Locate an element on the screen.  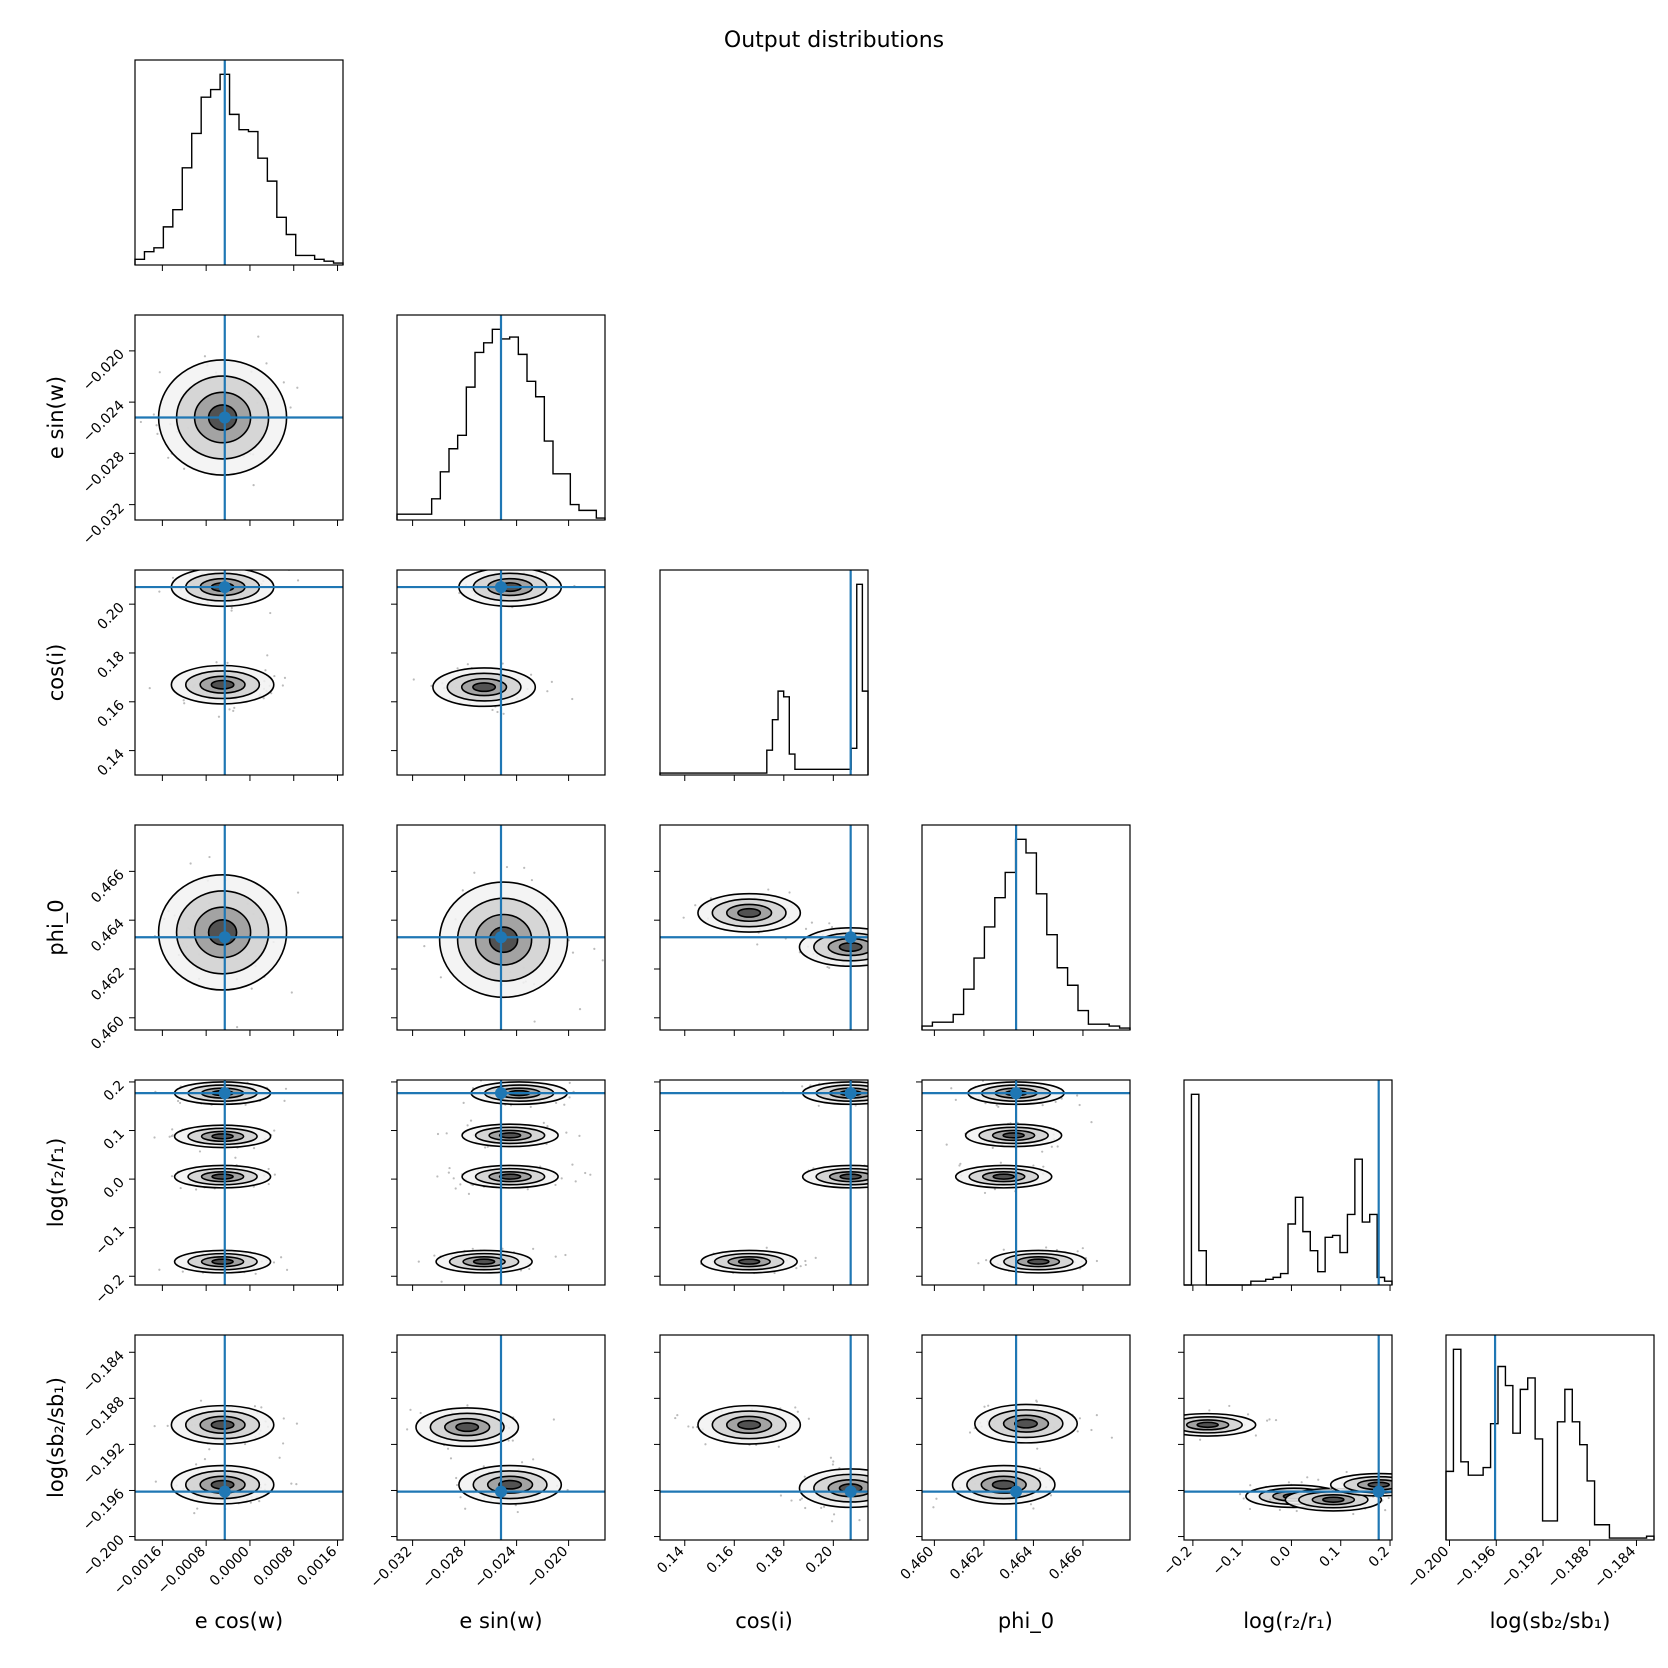
y-tick-label: 0.20 is located at coordinates (110, 616).